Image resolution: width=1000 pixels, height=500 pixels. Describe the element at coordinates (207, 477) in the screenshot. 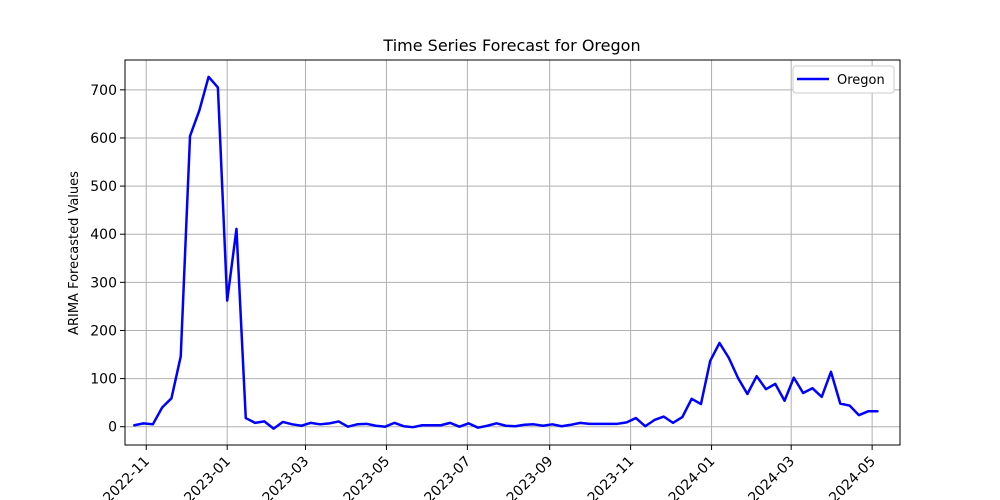

I see `x-tick-label: 2023-01` at that location.